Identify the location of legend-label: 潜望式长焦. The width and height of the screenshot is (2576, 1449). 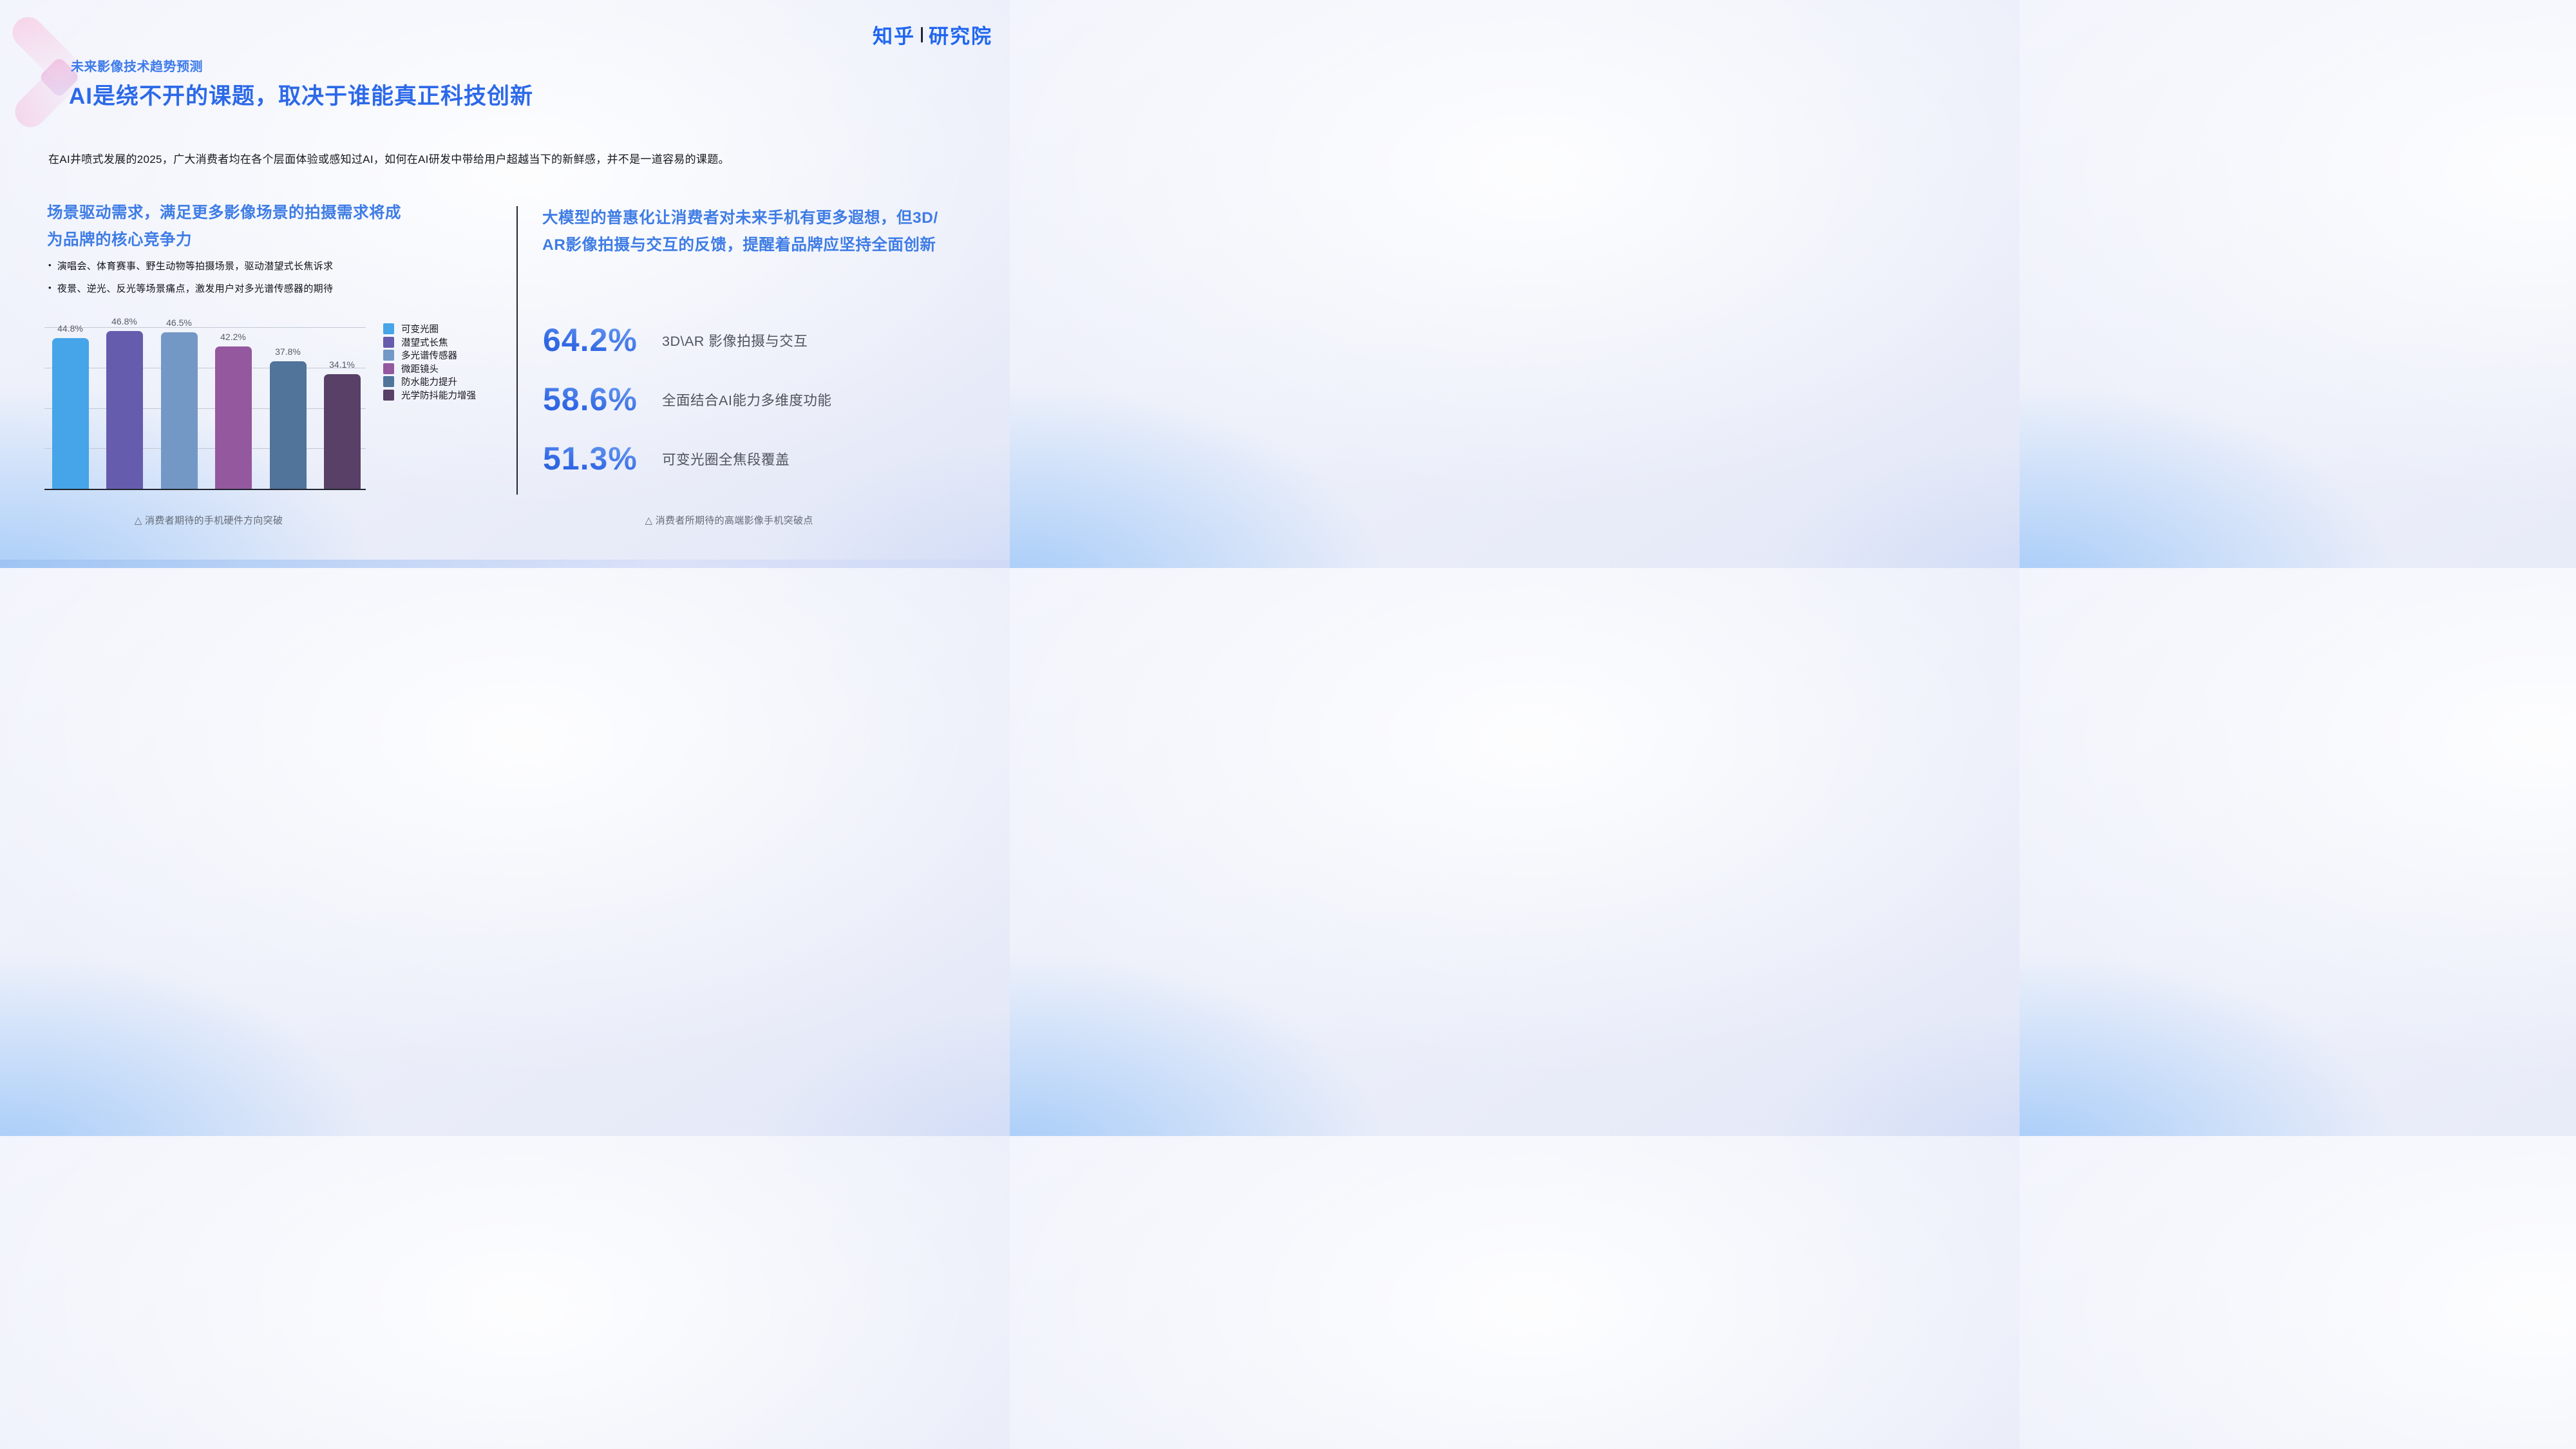
(425, 342).